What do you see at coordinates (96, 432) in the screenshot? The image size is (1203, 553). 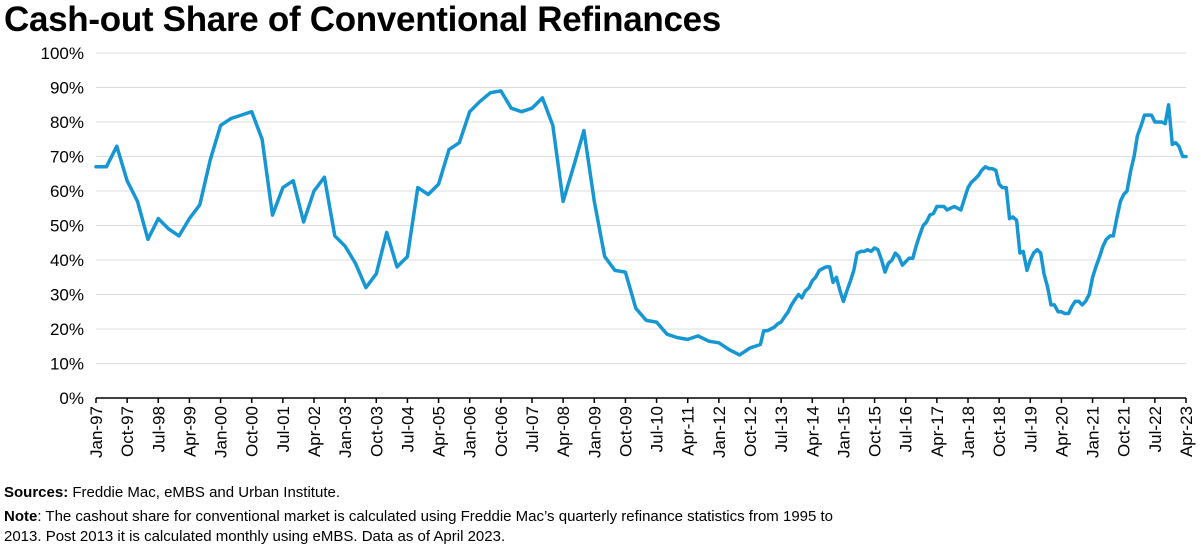 I see `x-tick-label: Jan-97` at bounding box center [96, 432].